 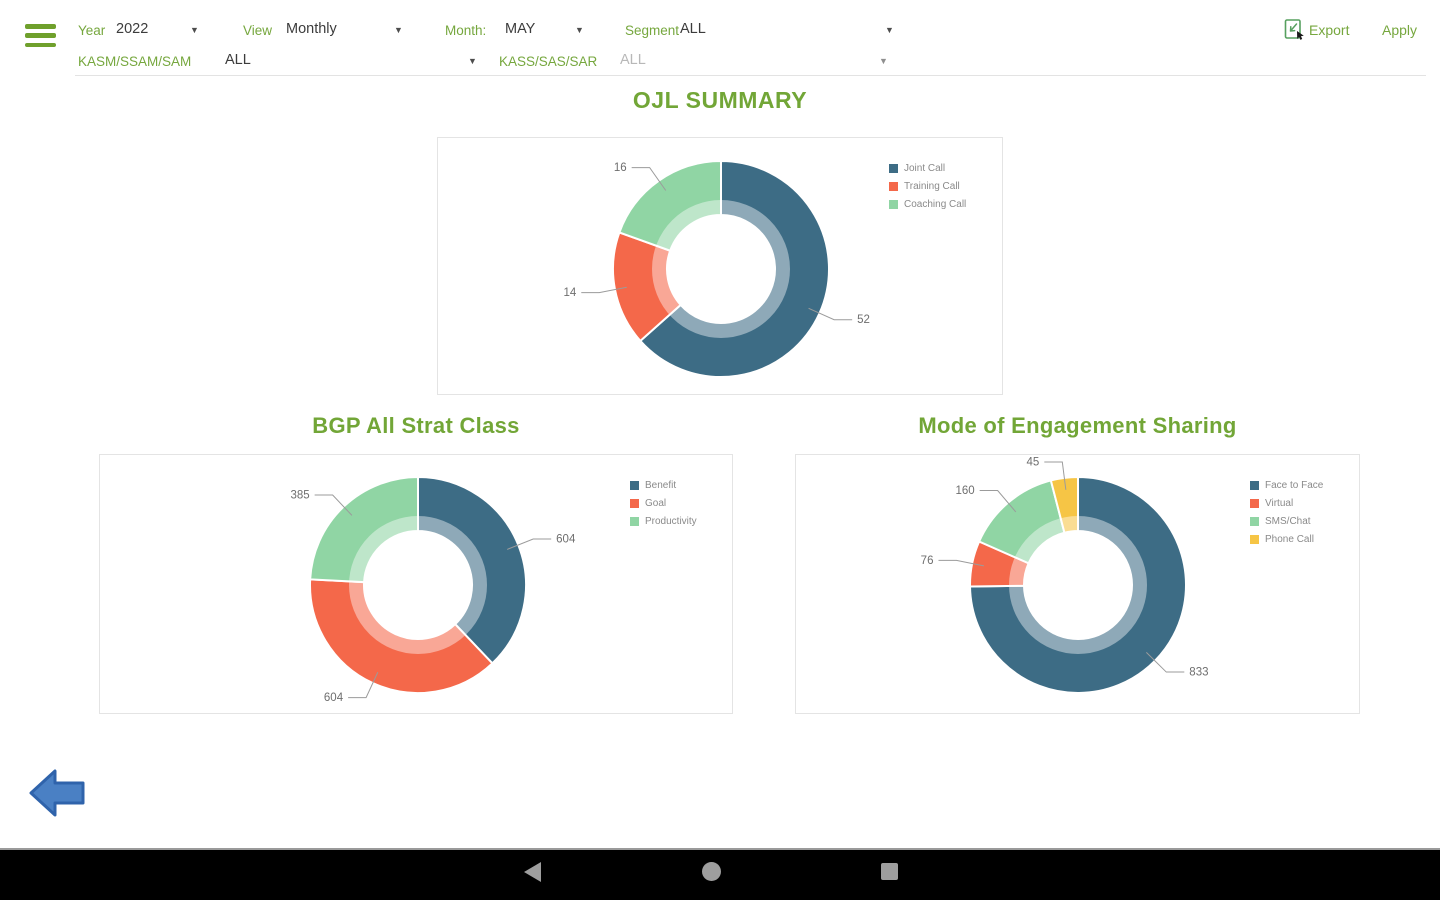 I want to click on data-label: 16, so click(x=620, y=168).